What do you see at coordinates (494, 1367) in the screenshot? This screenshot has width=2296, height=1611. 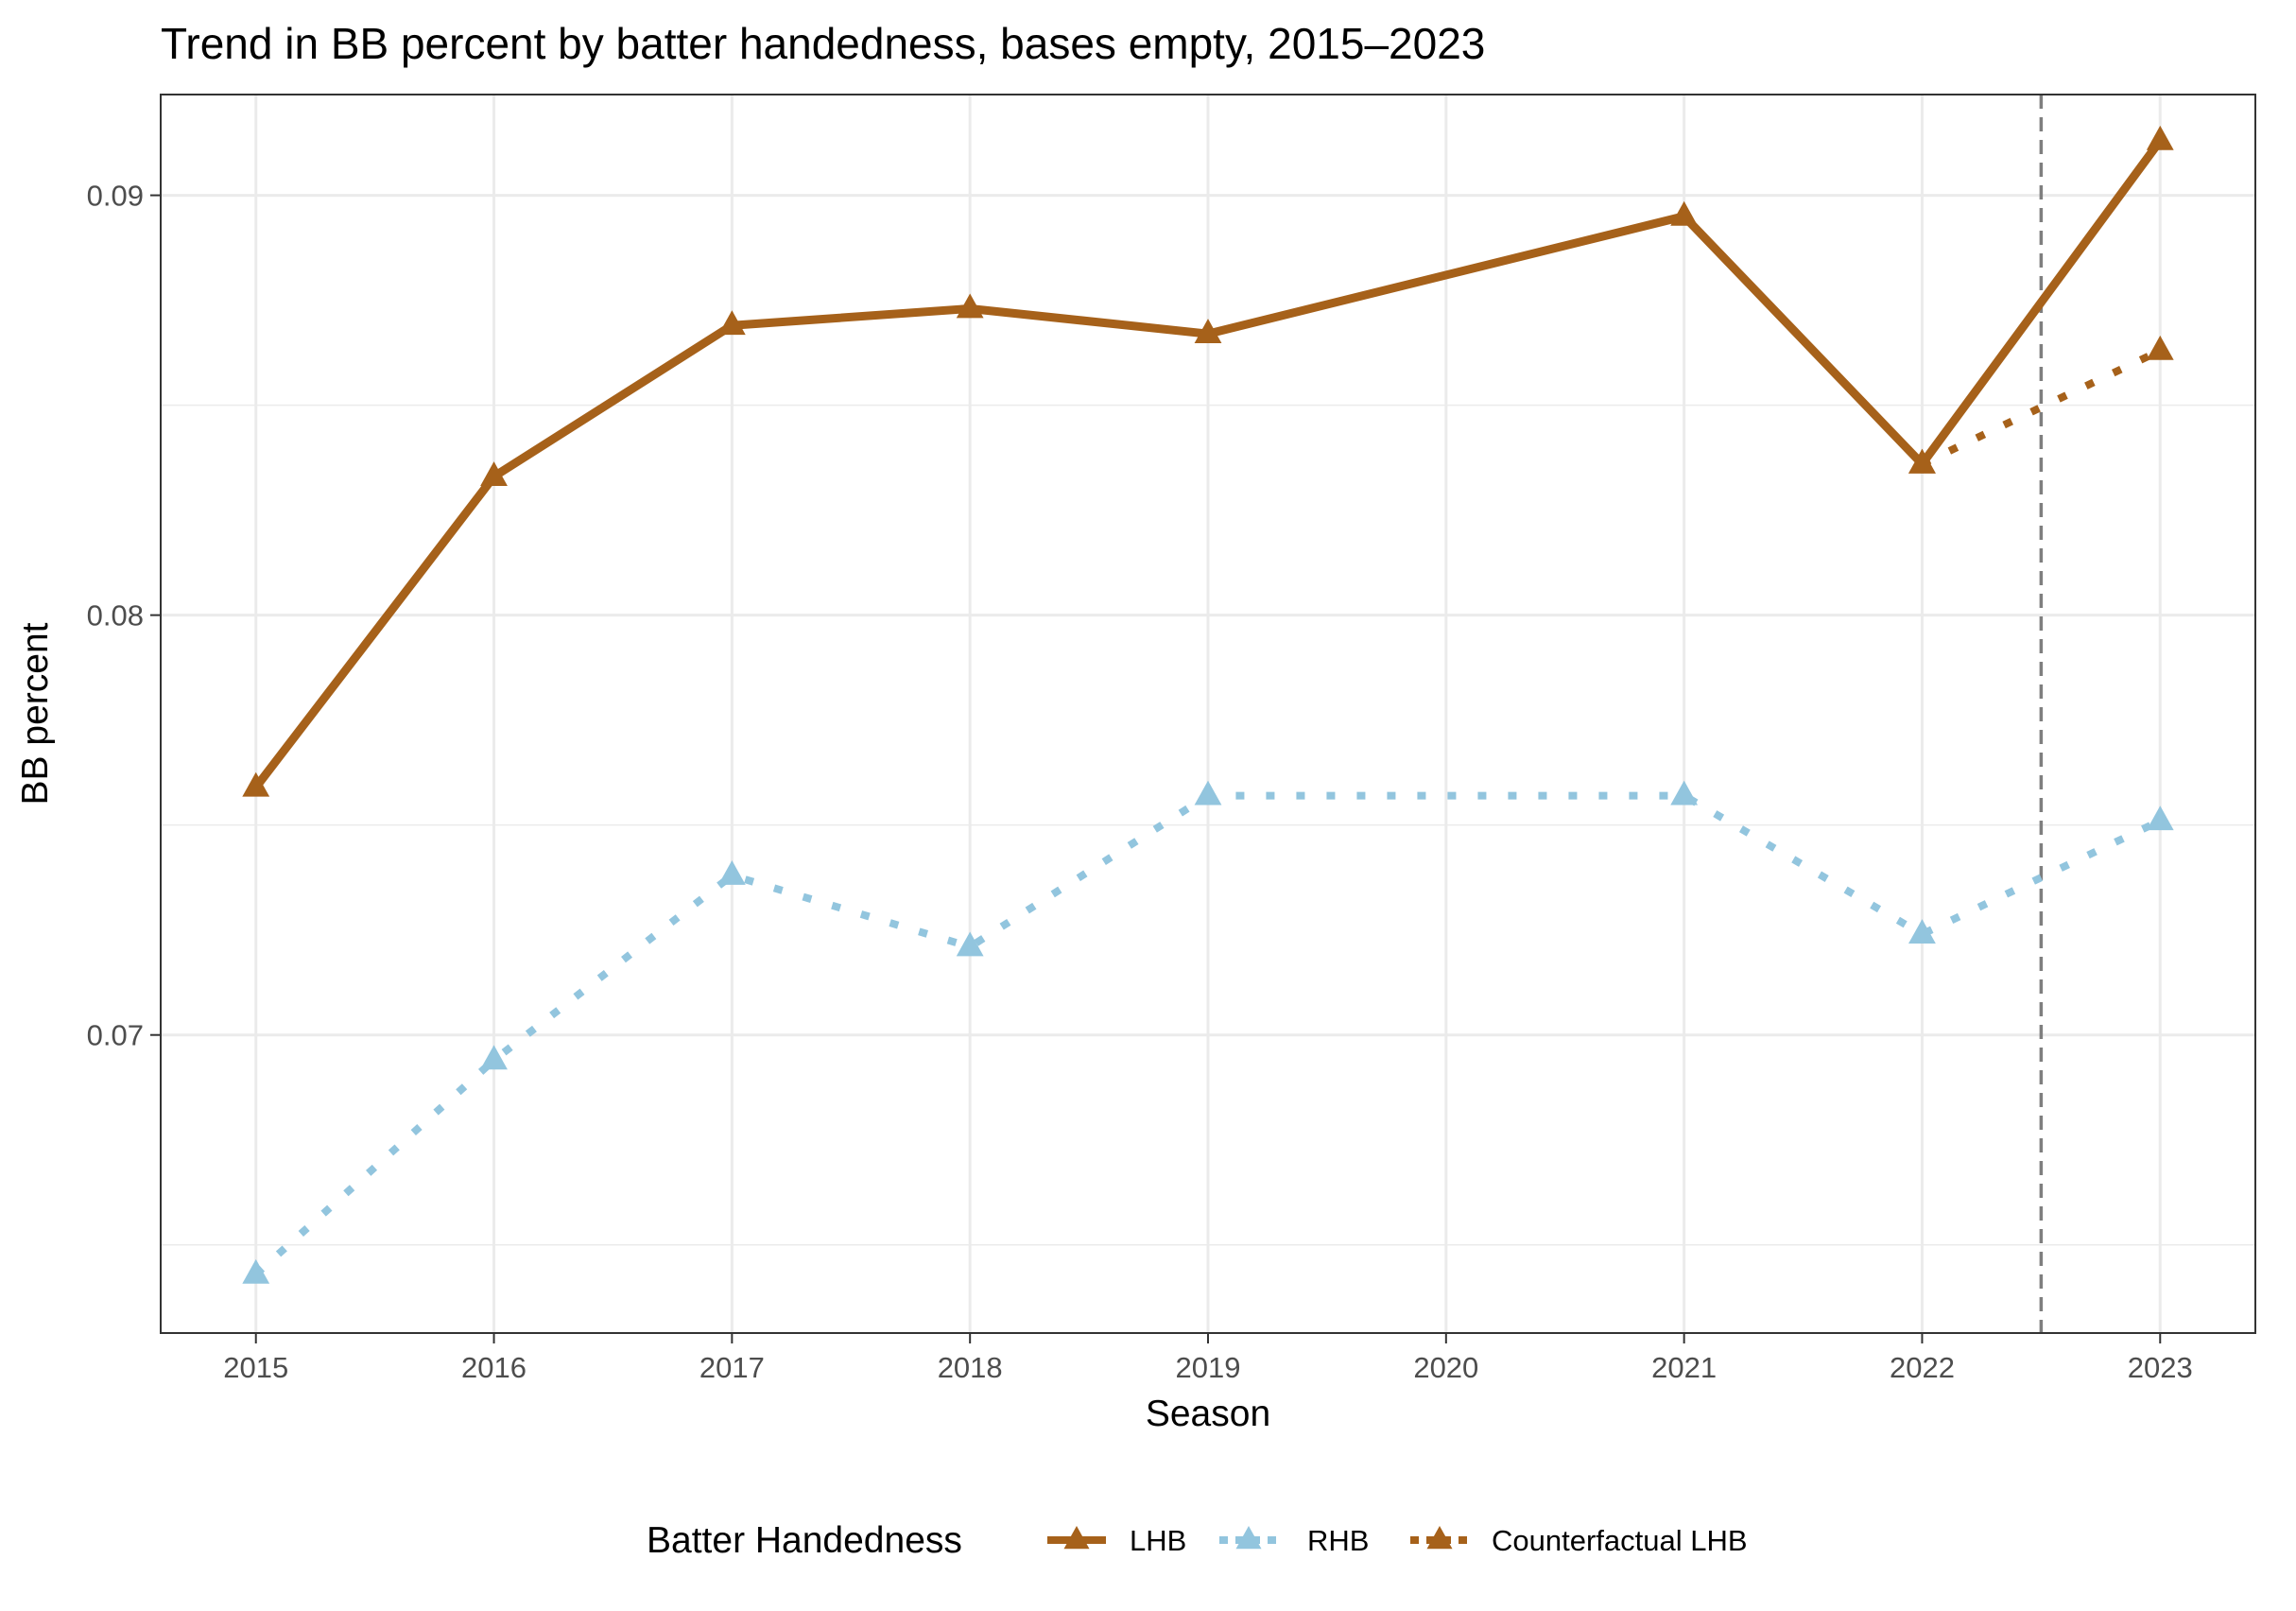 I see `x-tick-label: 2016` at bounding box center [494, 1367].